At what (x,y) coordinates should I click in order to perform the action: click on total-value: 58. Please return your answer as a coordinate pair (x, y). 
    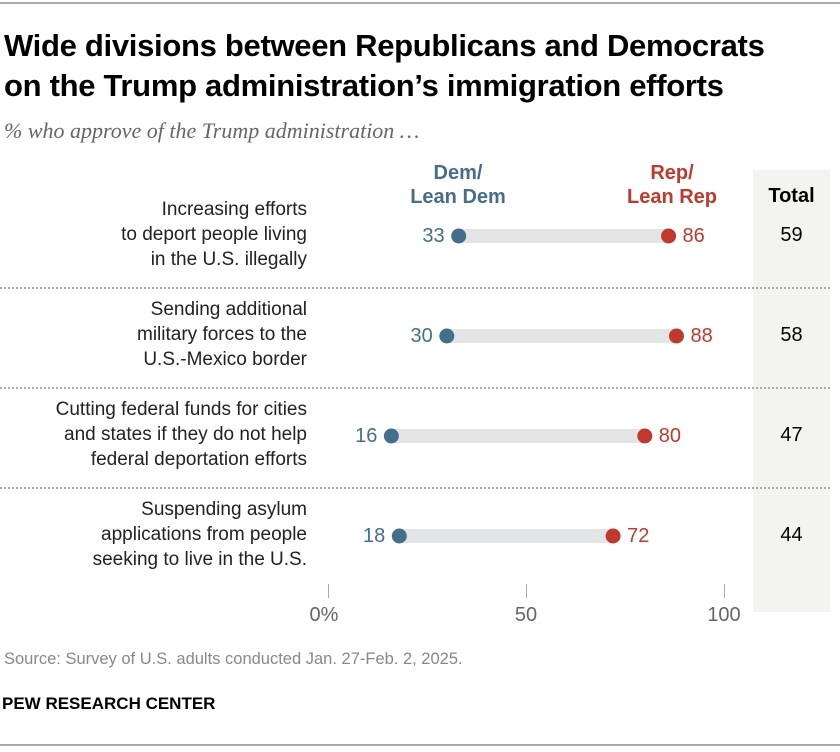
    Looking at the image, I should click on (791, 335).